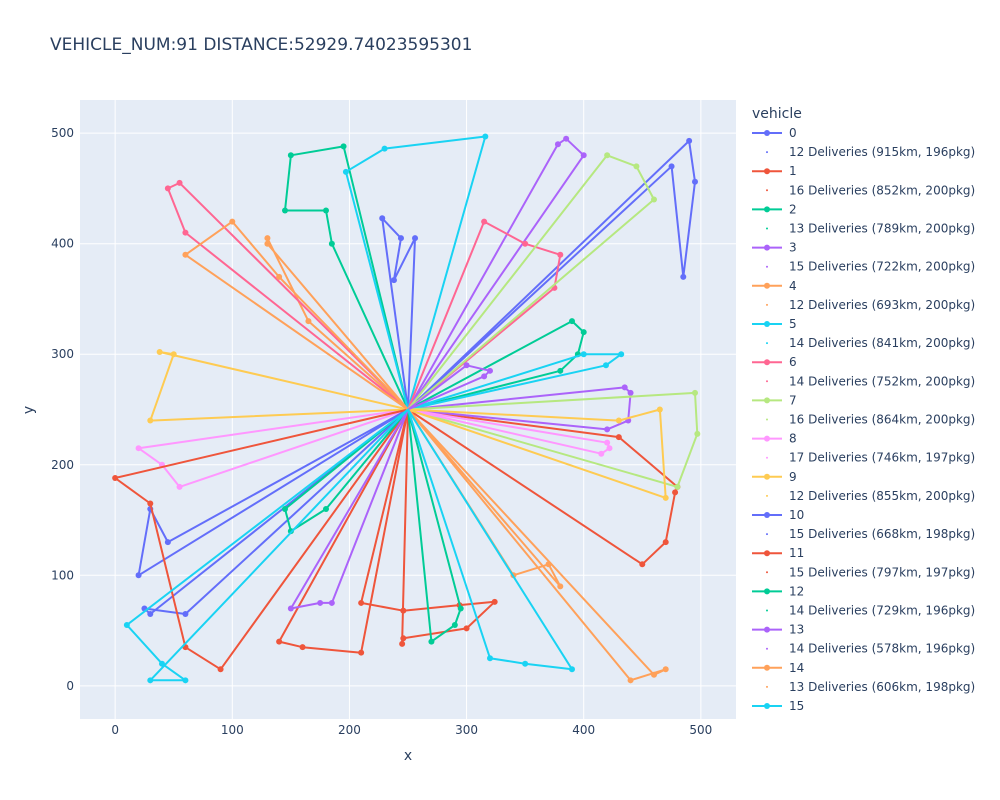 The width and height of the screenshot is (1000, 800). Describe the element at coordinates (774, 133) in the screenshot. I see `legend-item: 0` at that location.